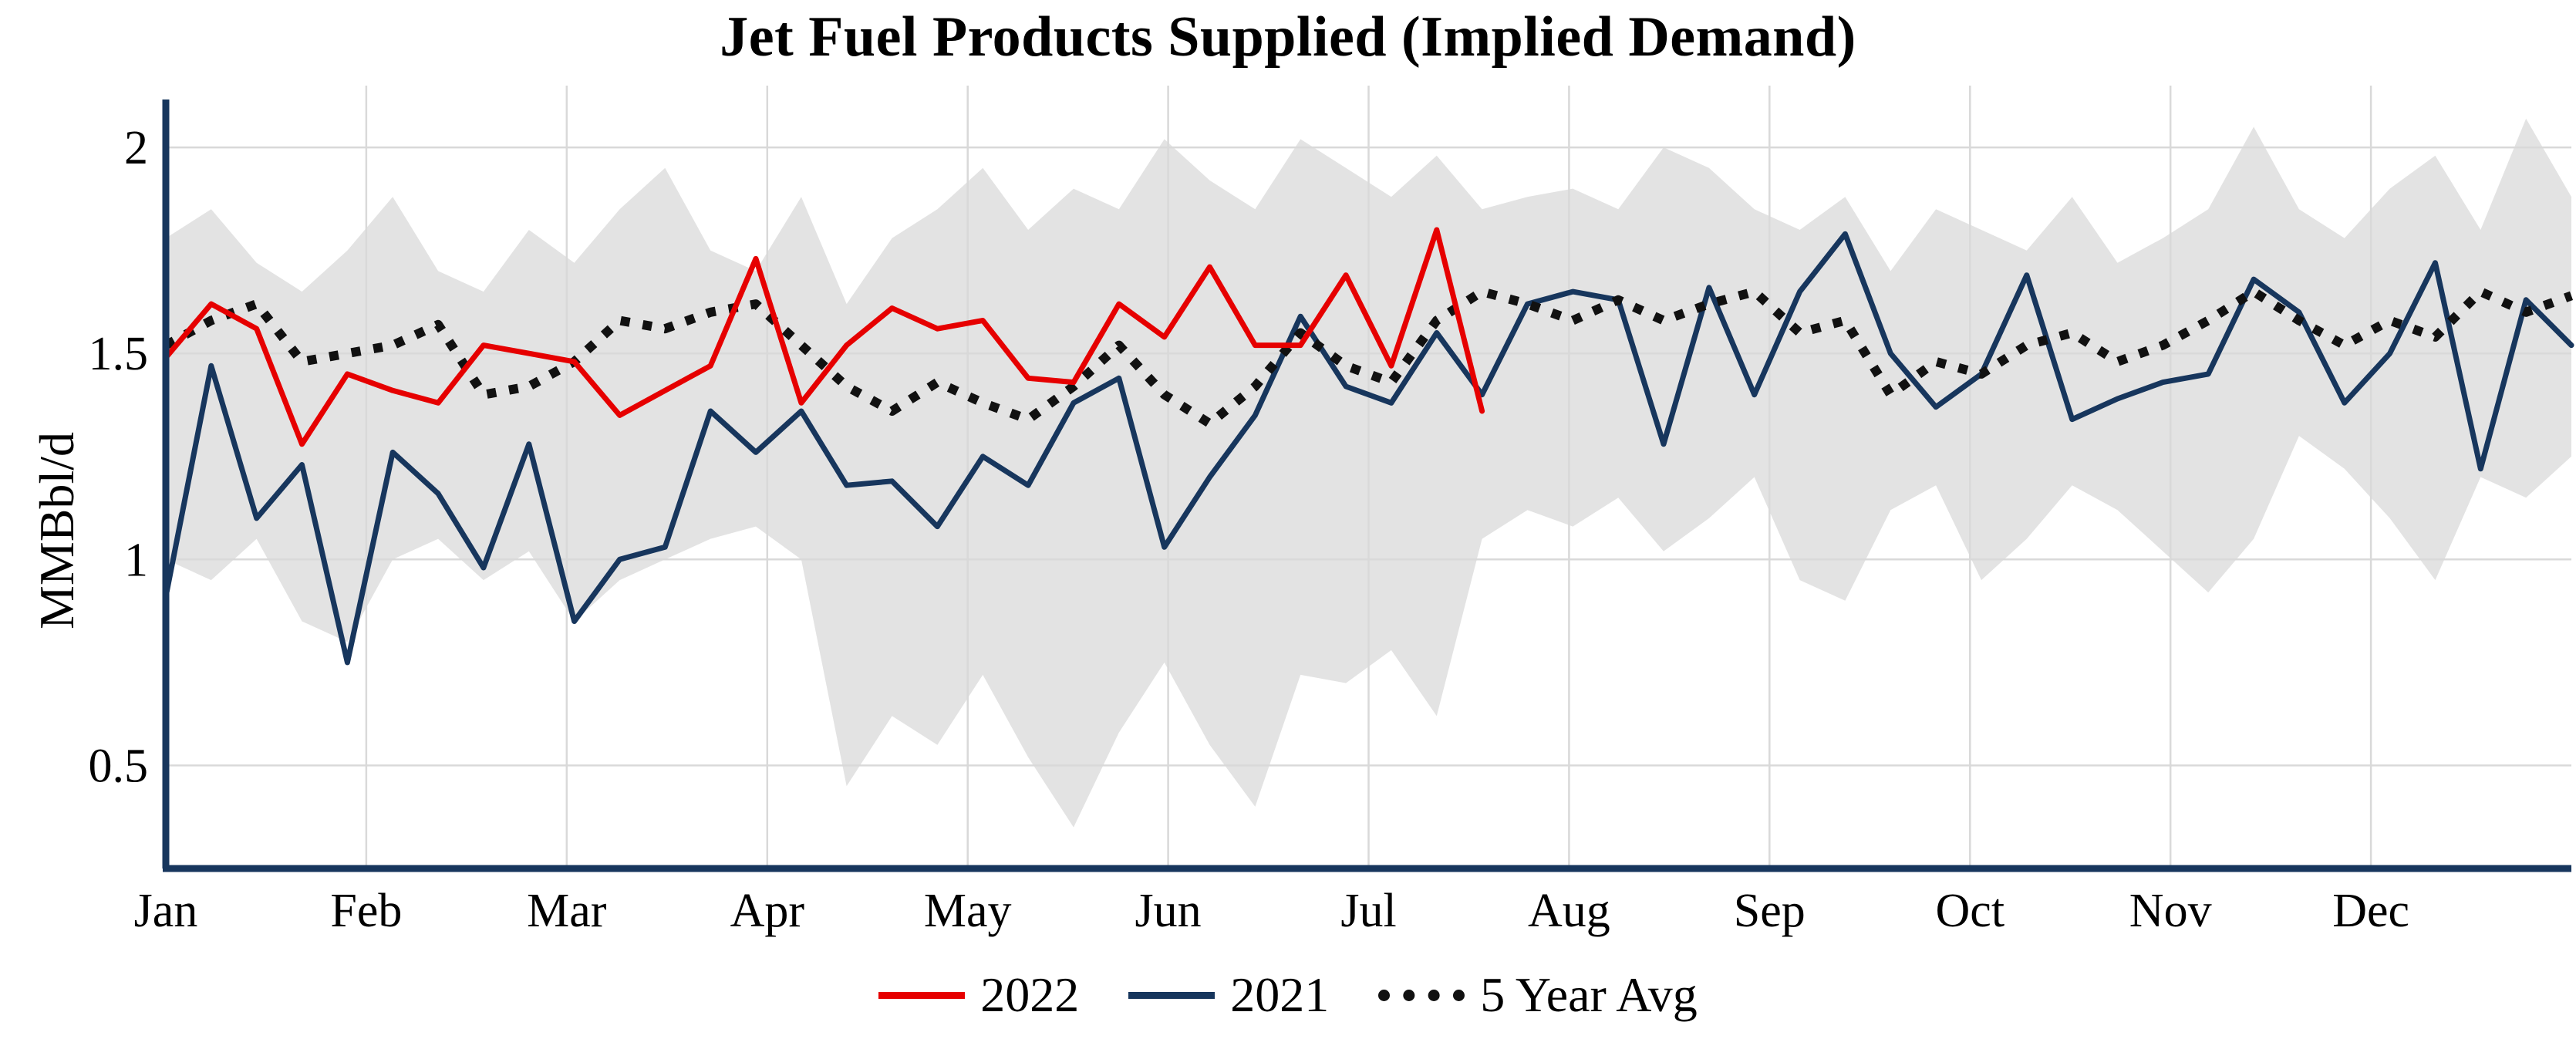  I want to click on x-month-label: Nov, so click(2170, 911).